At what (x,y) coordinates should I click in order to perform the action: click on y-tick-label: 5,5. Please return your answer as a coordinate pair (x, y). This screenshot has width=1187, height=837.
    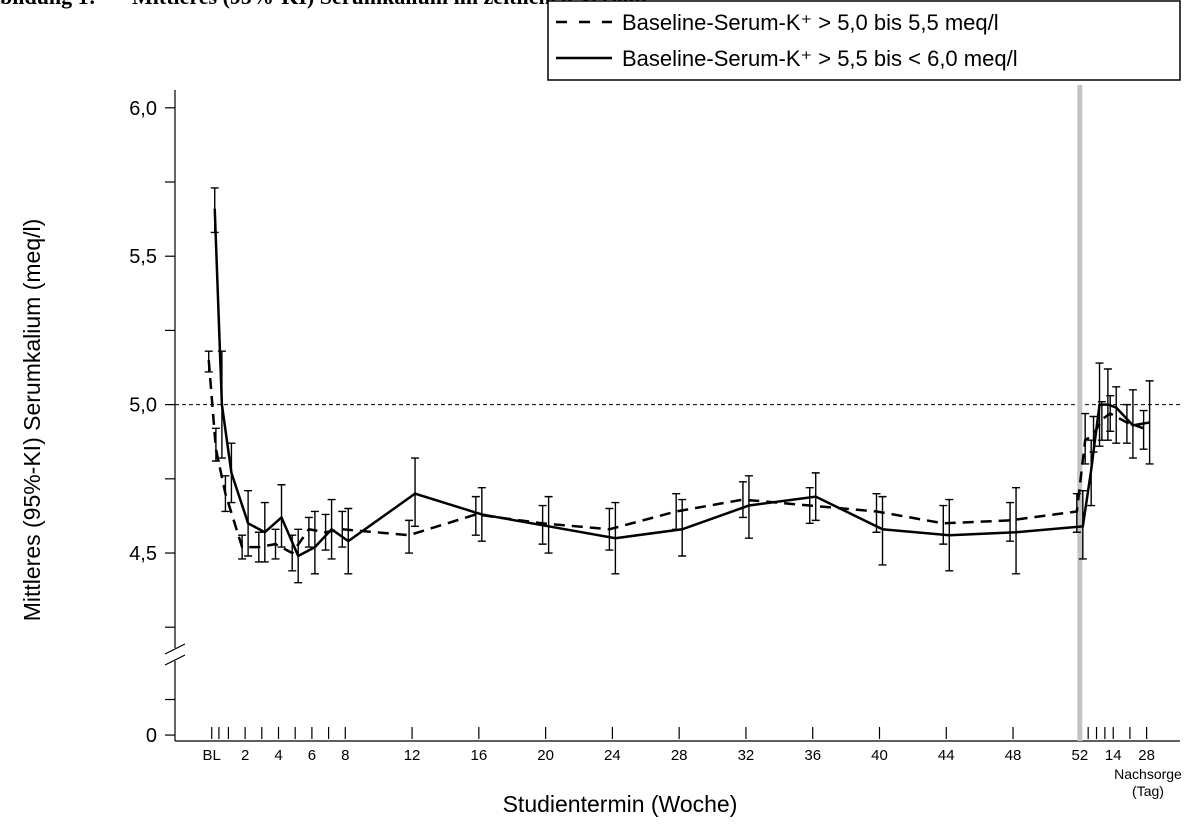
    Looking at the image, I should click on (143, 257).